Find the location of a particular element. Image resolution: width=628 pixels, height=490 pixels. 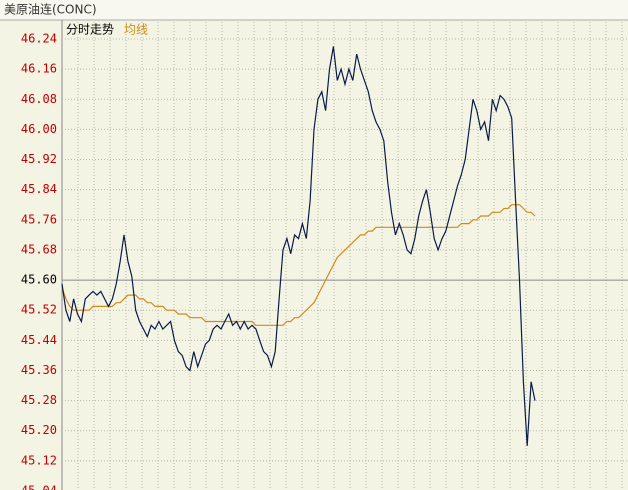

y-tick-label: 45.28 is located at coordinates (39, 400).